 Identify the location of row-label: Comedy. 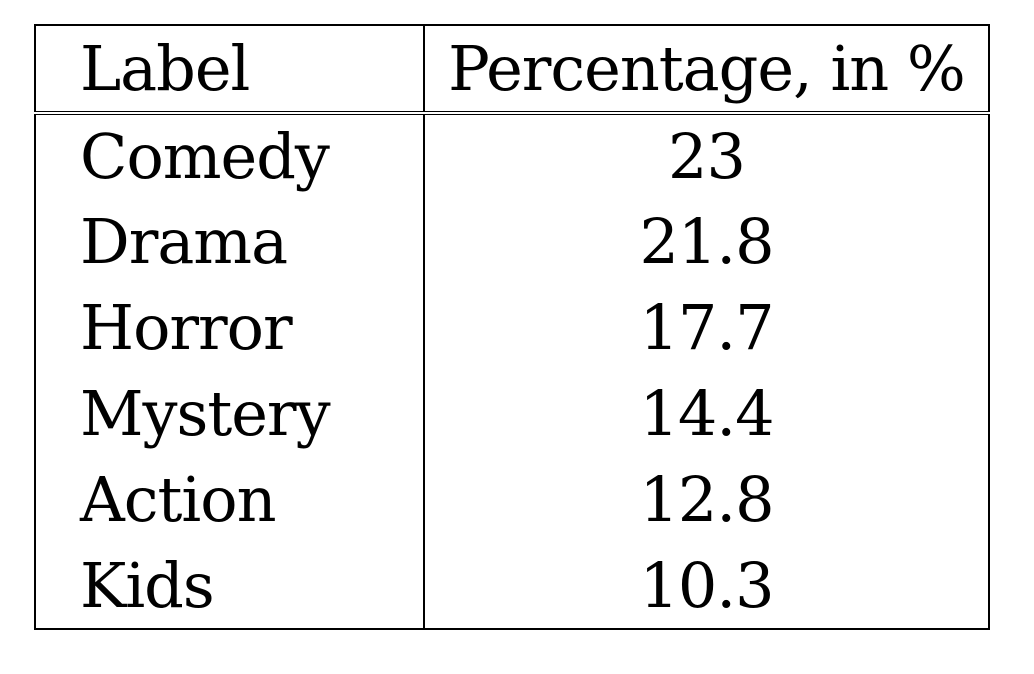
(205, 156).